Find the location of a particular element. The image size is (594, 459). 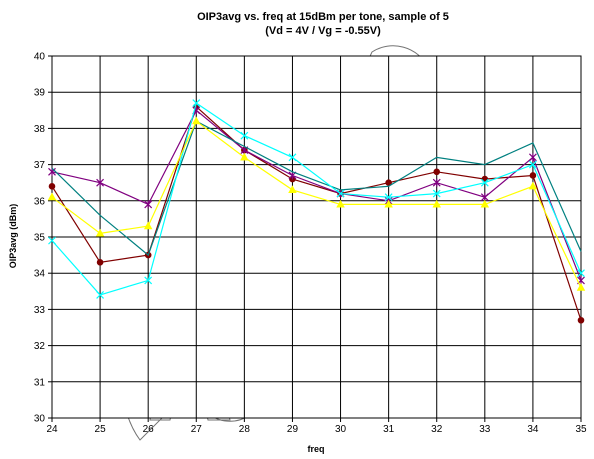

x-tick-label: 28 is located at coordinates (245, 429).